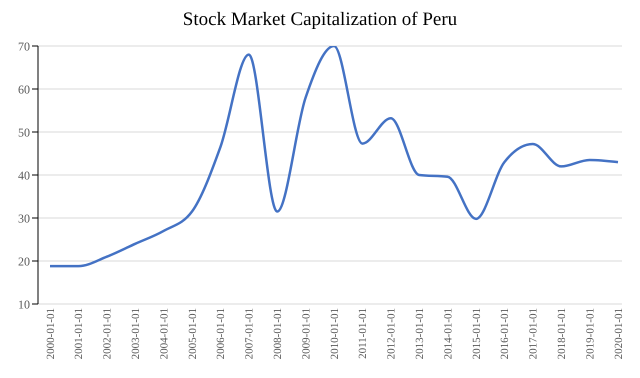 The height and width of the screenshot is (378, 640). What do you see at coordinates (24, 46) in the screenshot?
I see `y-tick-label: 70` at bounding box center [24, 46].